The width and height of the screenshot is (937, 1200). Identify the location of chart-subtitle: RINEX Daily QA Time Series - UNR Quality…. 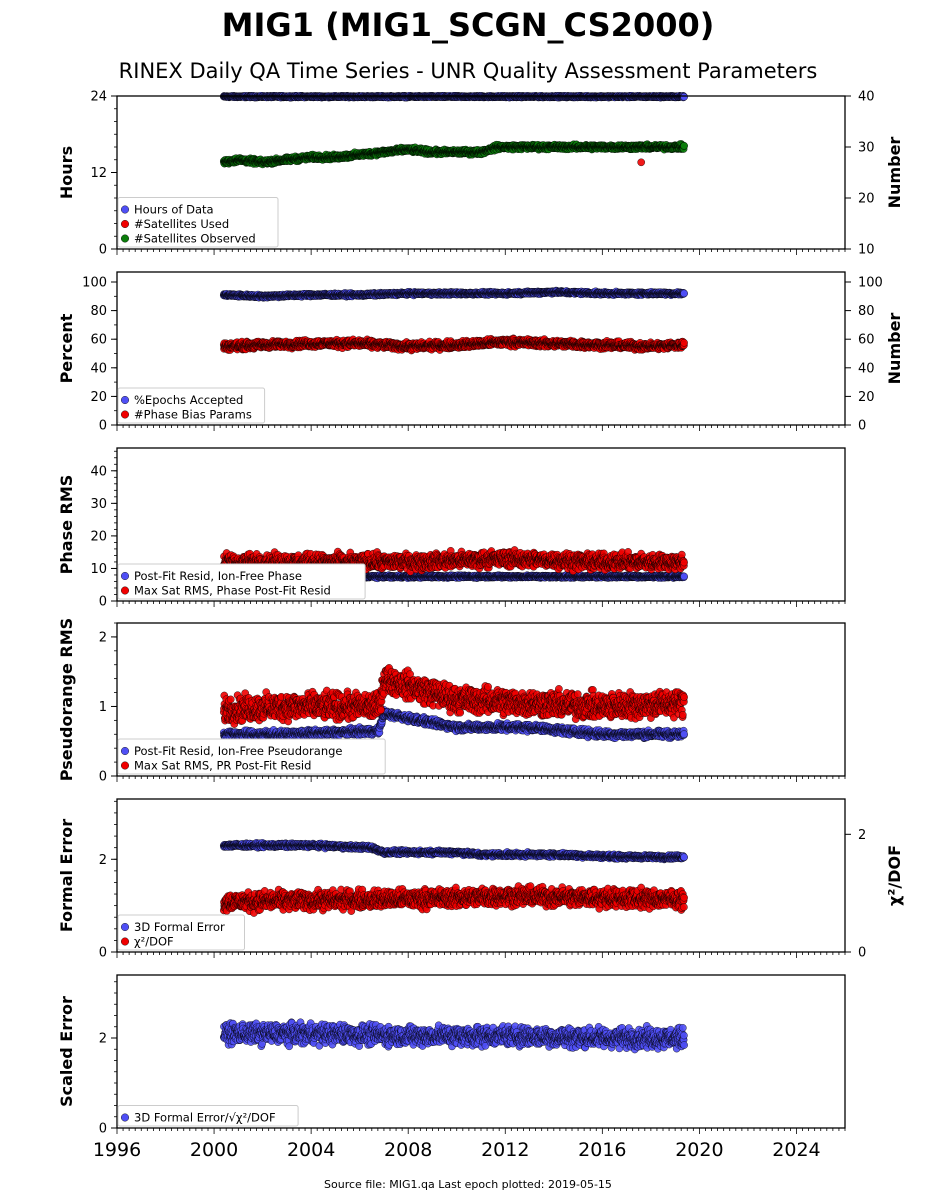
(468, 71).